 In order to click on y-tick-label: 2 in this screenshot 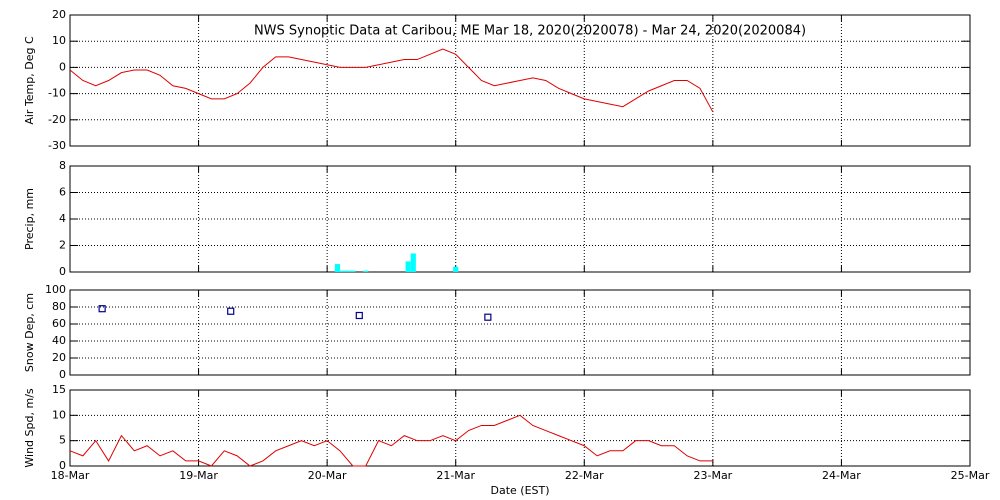, I will do `click(62, 245)`.